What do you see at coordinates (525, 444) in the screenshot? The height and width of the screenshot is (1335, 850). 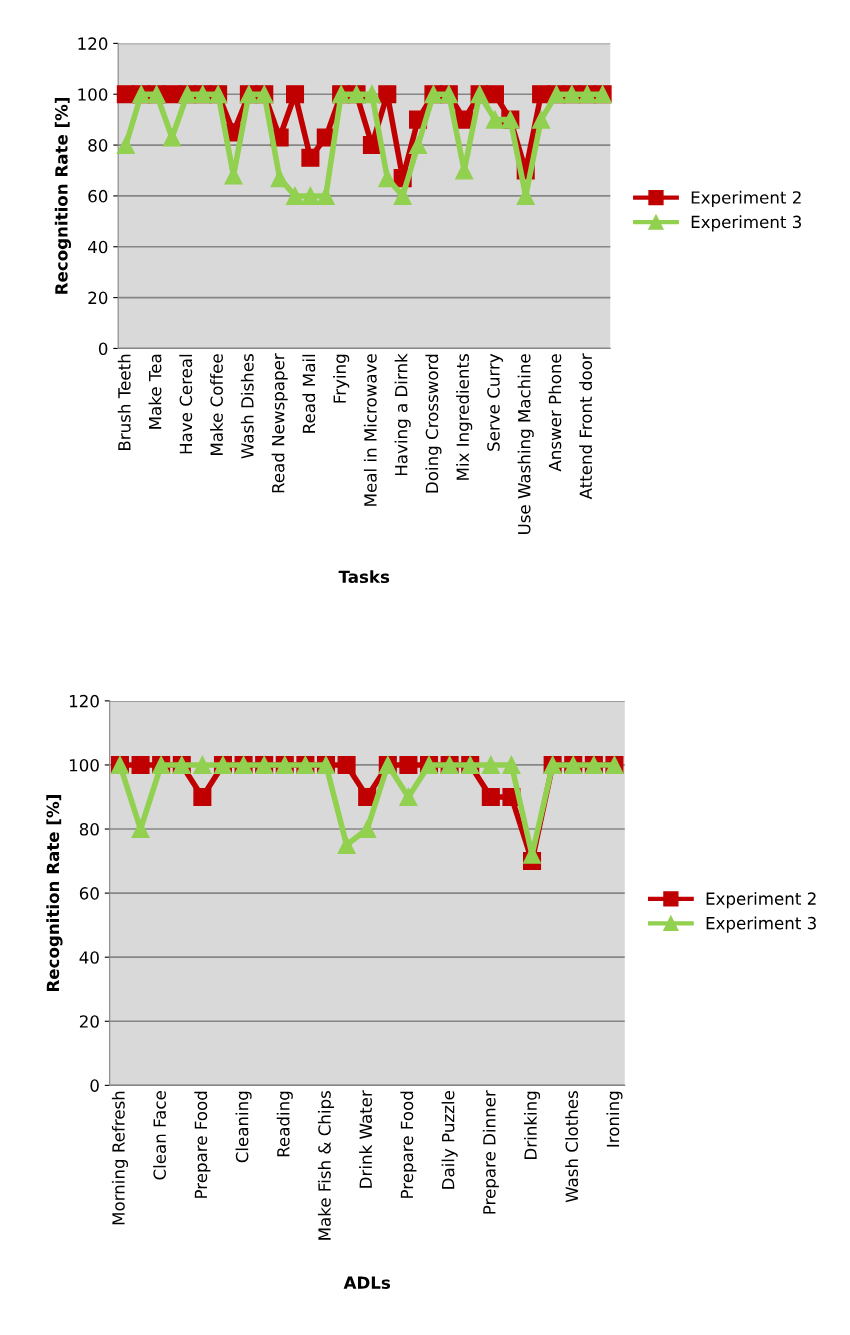 I see `x-tick-label: Use Washing Machine` at bounding box center [525, 444].